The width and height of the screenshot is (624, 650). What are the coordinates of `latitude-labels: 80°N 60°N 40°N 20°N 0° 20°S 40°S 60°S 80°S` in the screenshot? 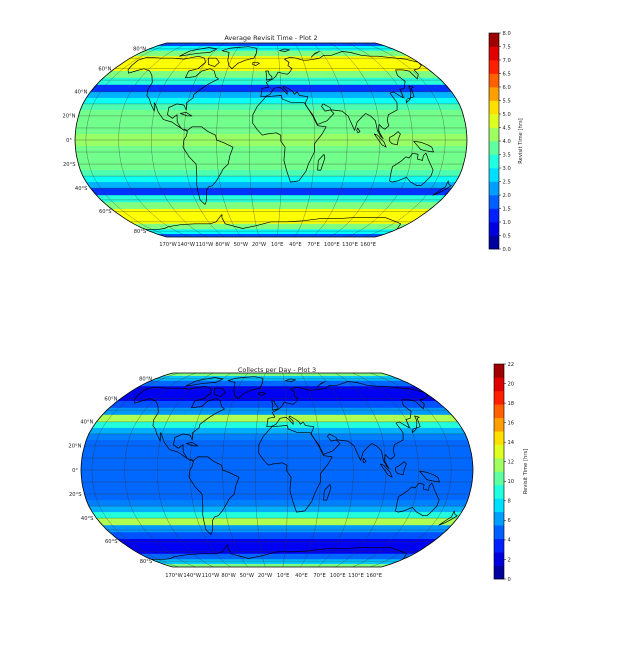 It's located at (104, 141).